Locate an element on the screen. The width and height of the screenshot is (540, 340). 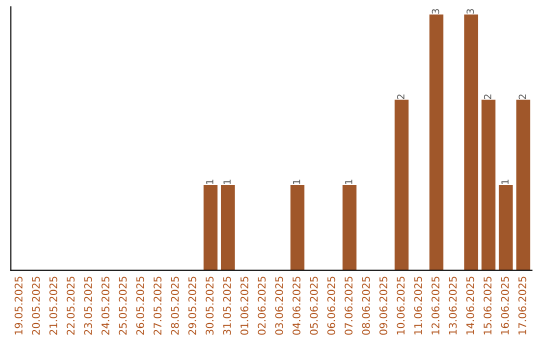
x-tick-label: 28.05.2025 is located at coordinates (174, 305).